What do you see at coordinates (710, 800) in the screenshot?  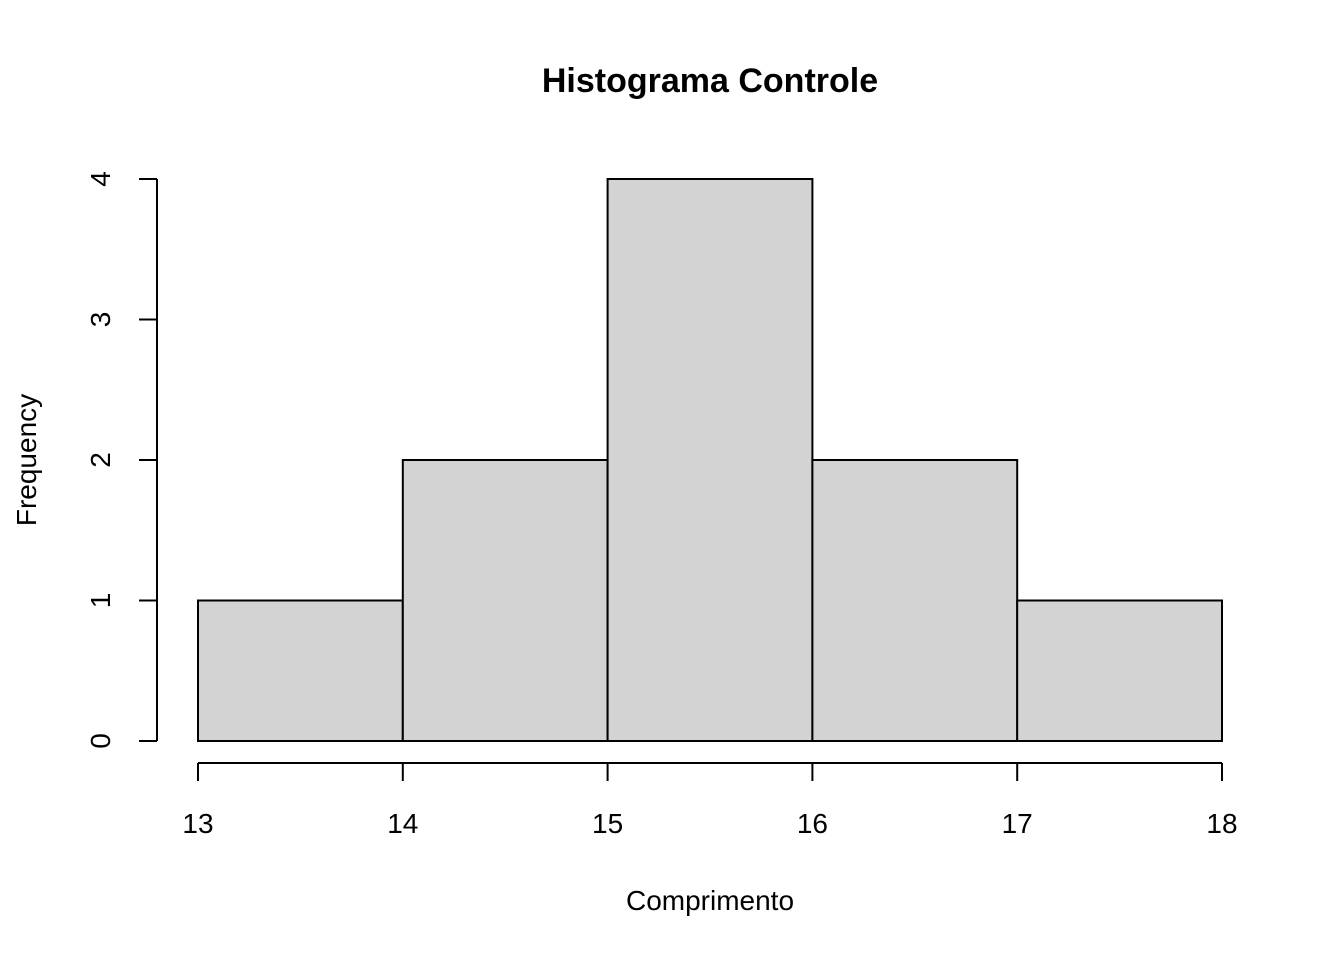 I see `x-axis: 13 14 15 16 17 18` at bounding box center [710, 800].